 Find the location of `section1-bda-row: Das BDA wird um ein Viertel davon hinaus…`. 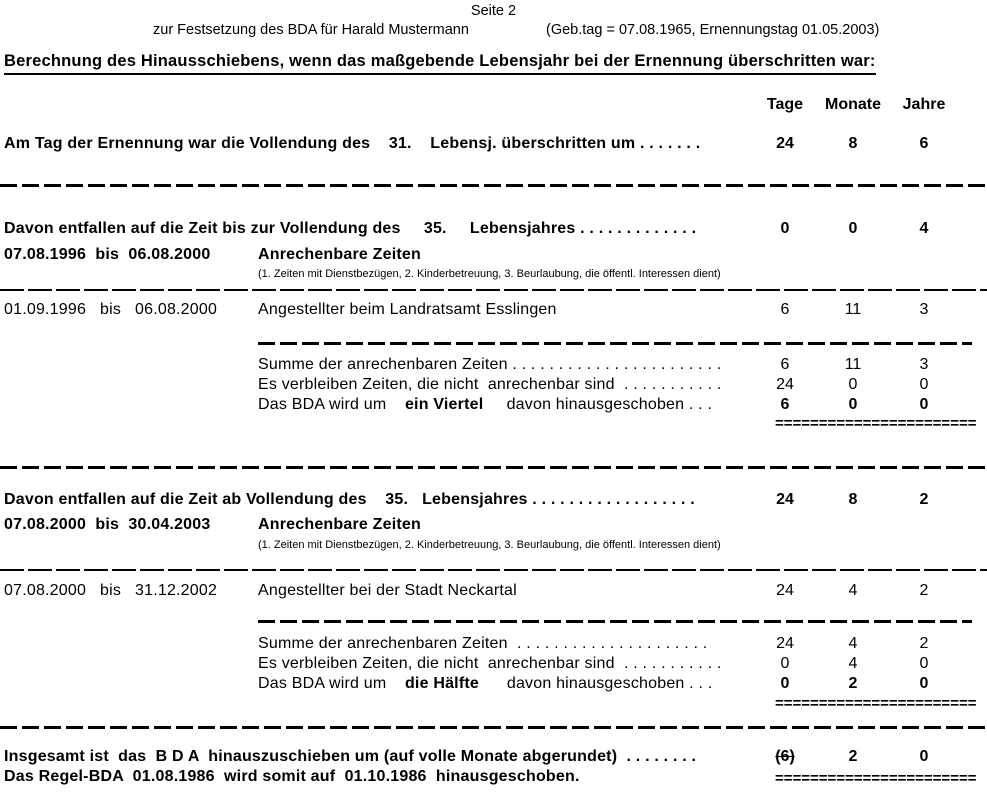

section1-bda-row: Das BDA wird um ein Viertel davon hinaus… is located at coordinates (493, 405).